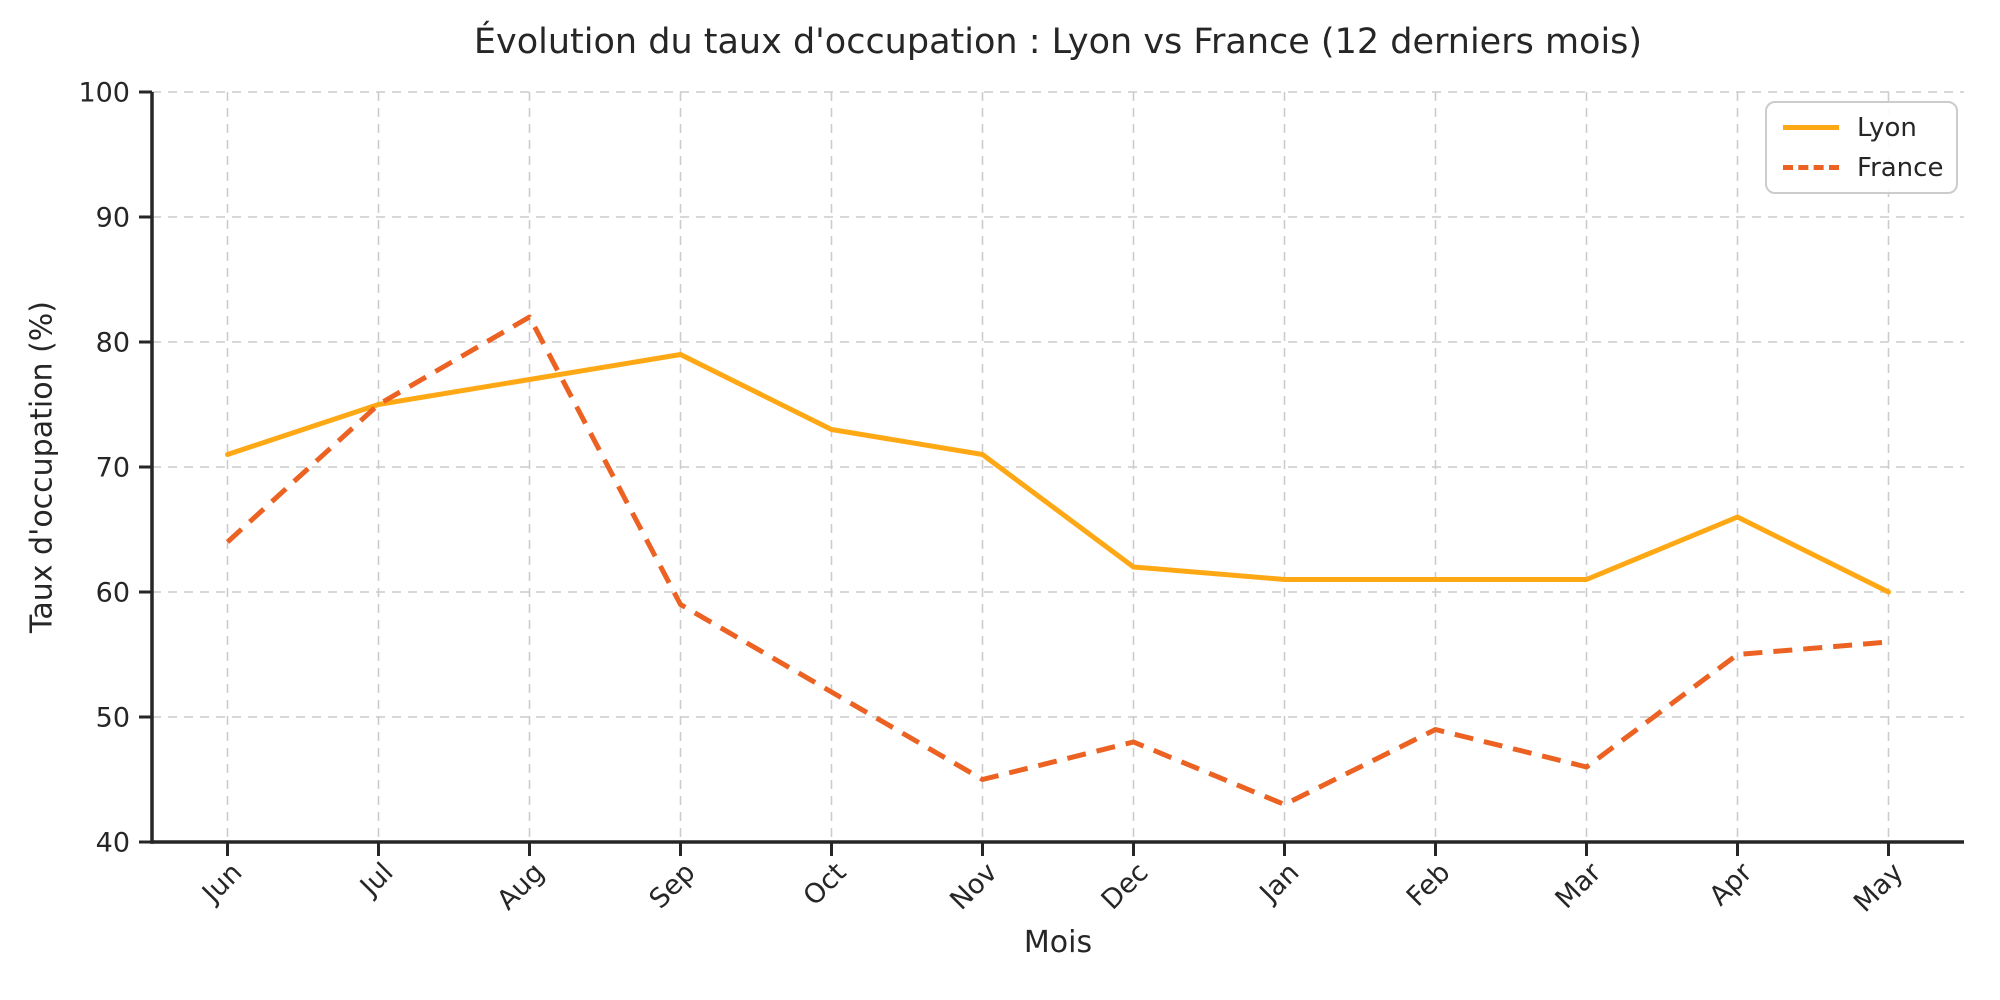 This screenshot has height=1000, width=2000. Describe the element at coordinates (1279, 883) in the screenshot. I see `x-tick-label: Jan` at that location.